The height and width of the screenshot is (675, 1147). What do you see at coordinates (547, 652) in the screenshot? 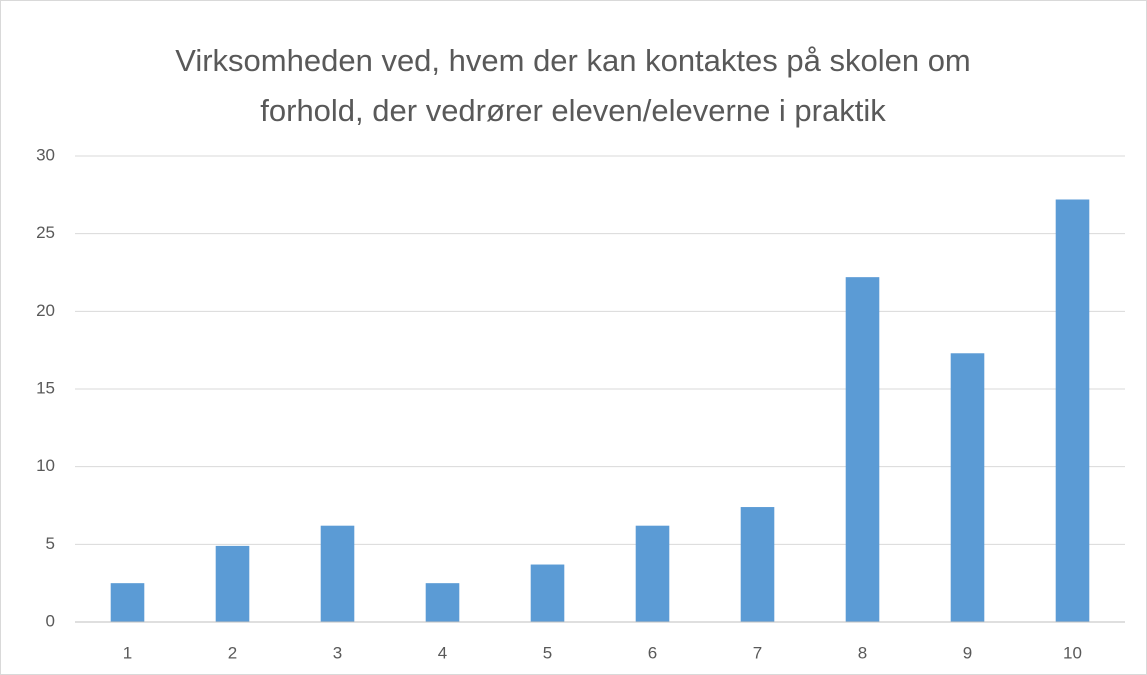
I see `x-tick-label: 5` at bounding box center [547, 652].